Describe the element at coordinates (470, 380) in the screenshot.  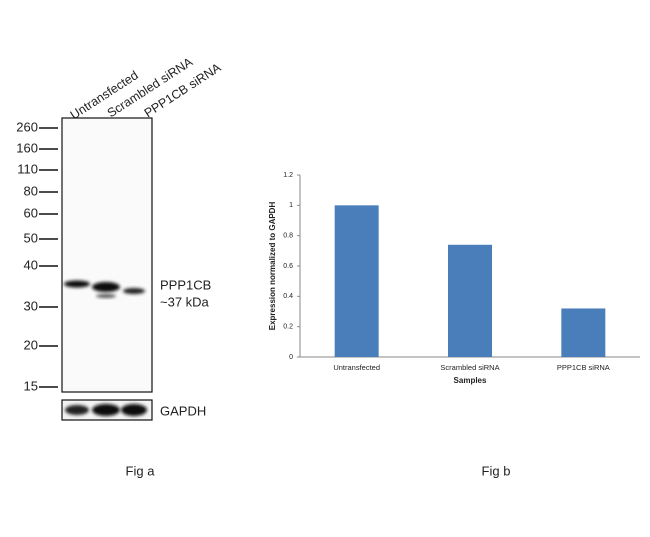
I see `x-axis-label: Samples` at that location.